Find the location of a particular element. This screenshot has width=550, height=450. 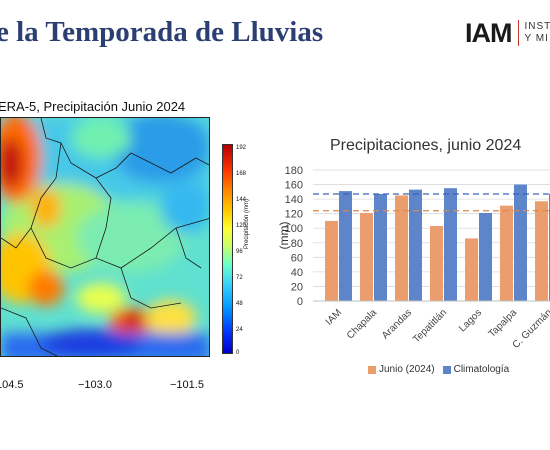

colorbar-tick-168: 168 is located at coordinates (241, 174).